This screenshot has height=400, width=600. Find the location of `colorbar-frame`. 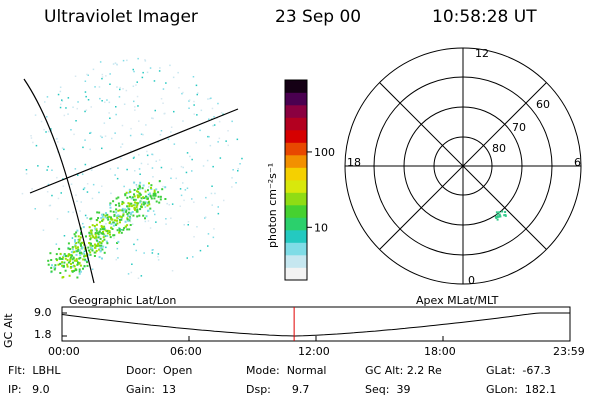

colorbar-frame is located at coordinates (296, 180).